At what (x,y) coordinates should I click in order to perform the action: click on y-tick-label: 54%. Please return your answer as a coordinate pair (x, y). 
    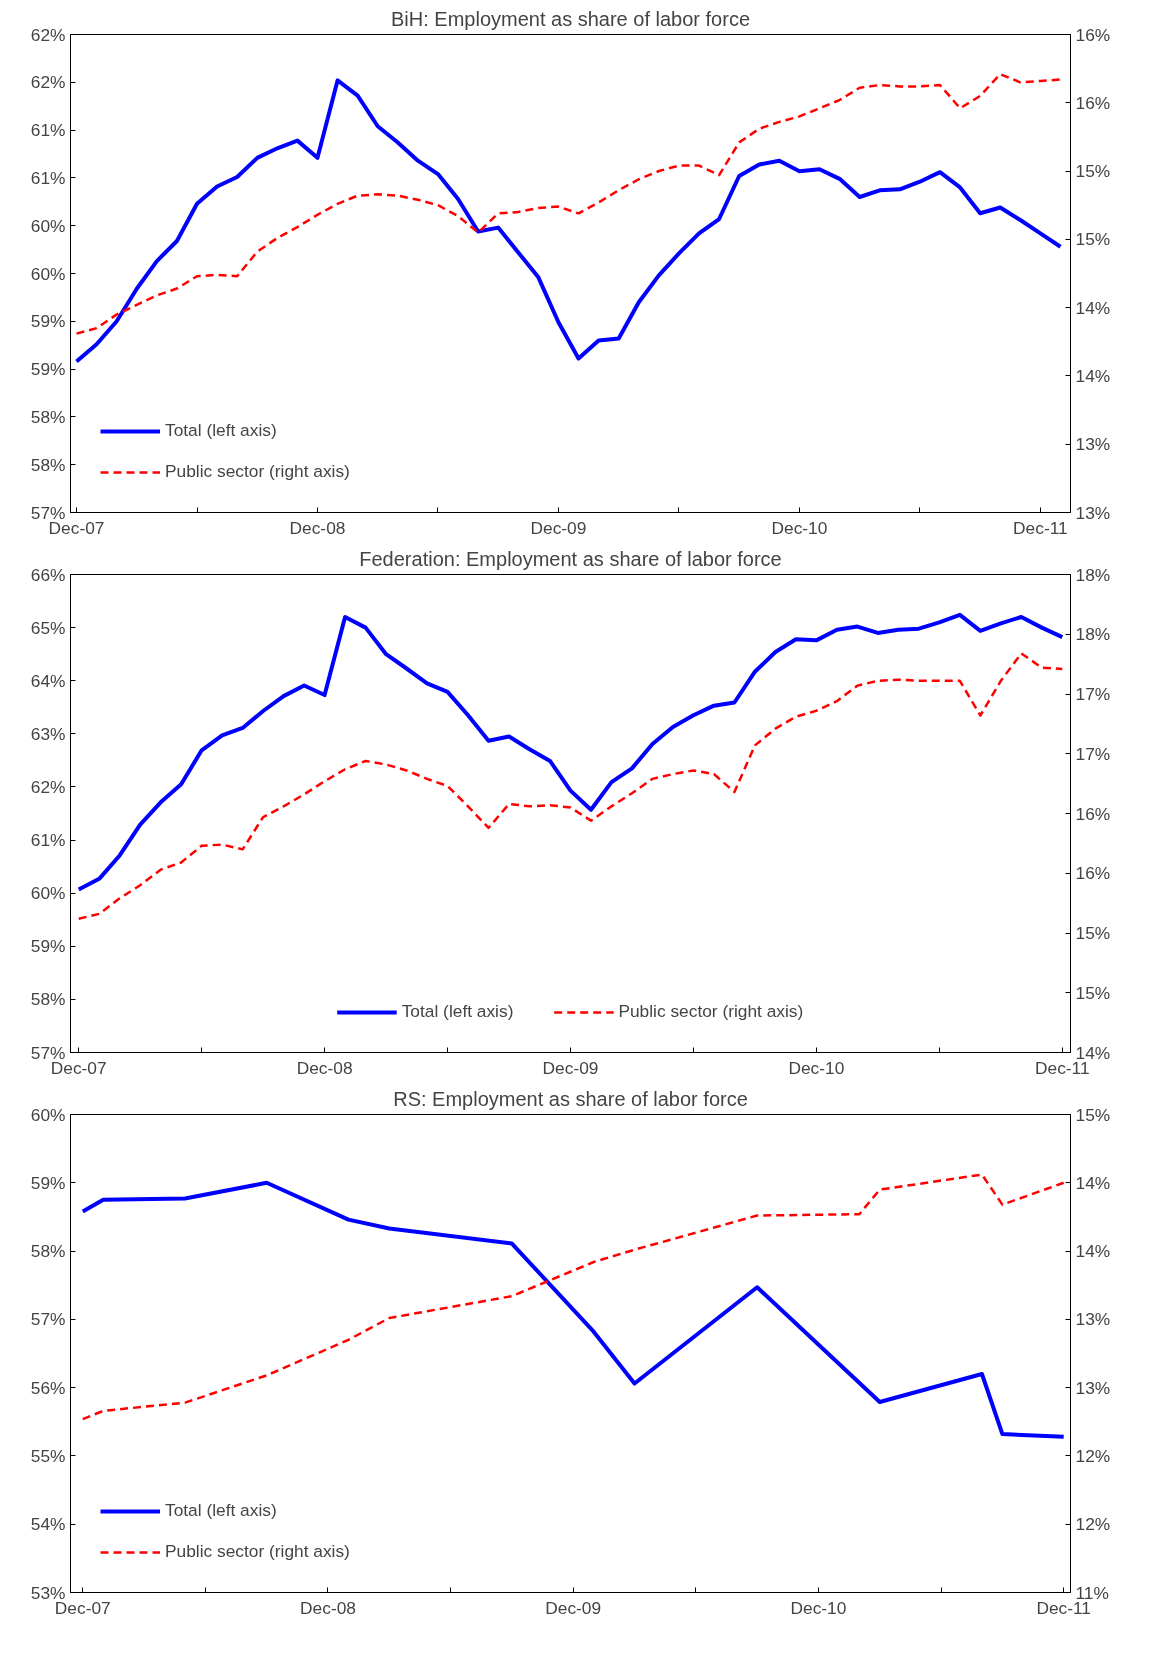
    Looking at the image, I should click on (48, 1524).